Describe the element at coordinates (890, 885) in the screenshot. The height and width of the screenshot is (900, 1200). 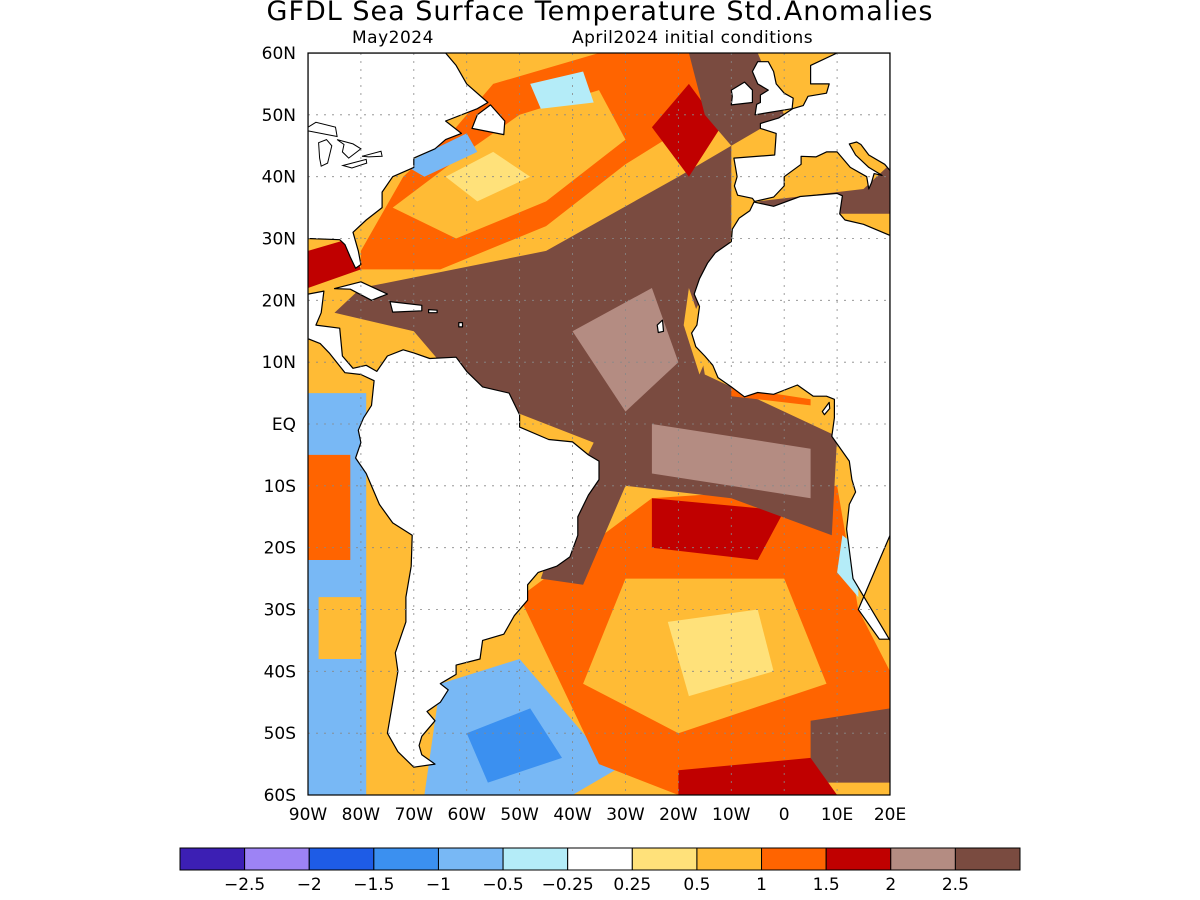
I see `colorbar-label: 2` at that location.